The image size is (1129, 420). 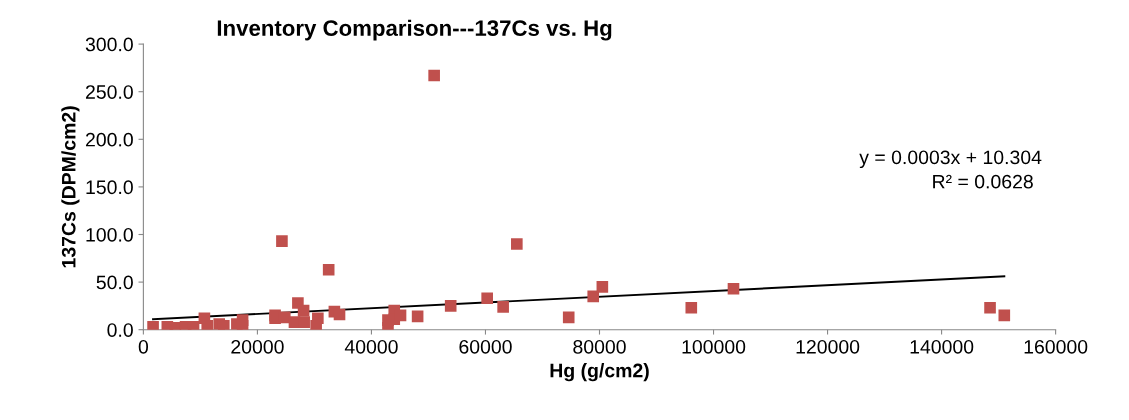 What do you see at coordinates (371, 346) in the screenshot?
I see `x-tick-label: 40000` at bounding box center [371, 346].